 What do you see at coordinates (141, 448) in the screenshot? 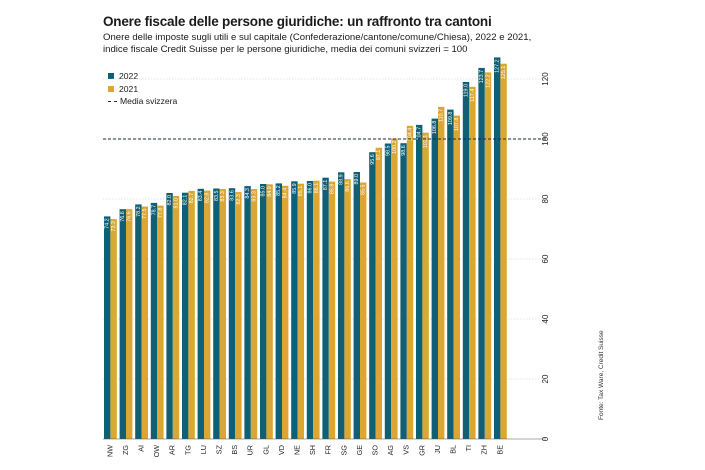
I see `x-tick-label-AI: AI` at bounding box center [141, 448].